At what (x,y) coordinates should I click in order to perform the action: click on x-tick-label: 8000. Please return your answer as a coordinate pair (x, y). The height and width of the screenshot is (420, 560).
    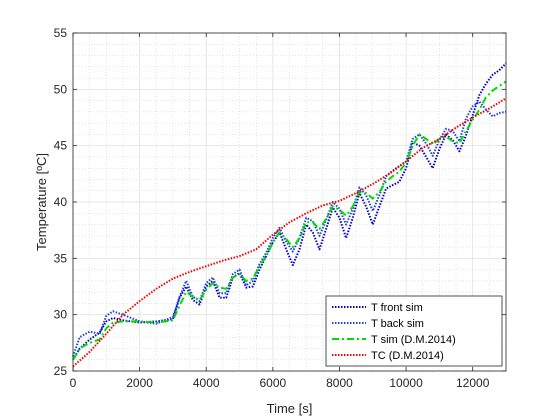
    Looking at the image, I should click on (339, 383).